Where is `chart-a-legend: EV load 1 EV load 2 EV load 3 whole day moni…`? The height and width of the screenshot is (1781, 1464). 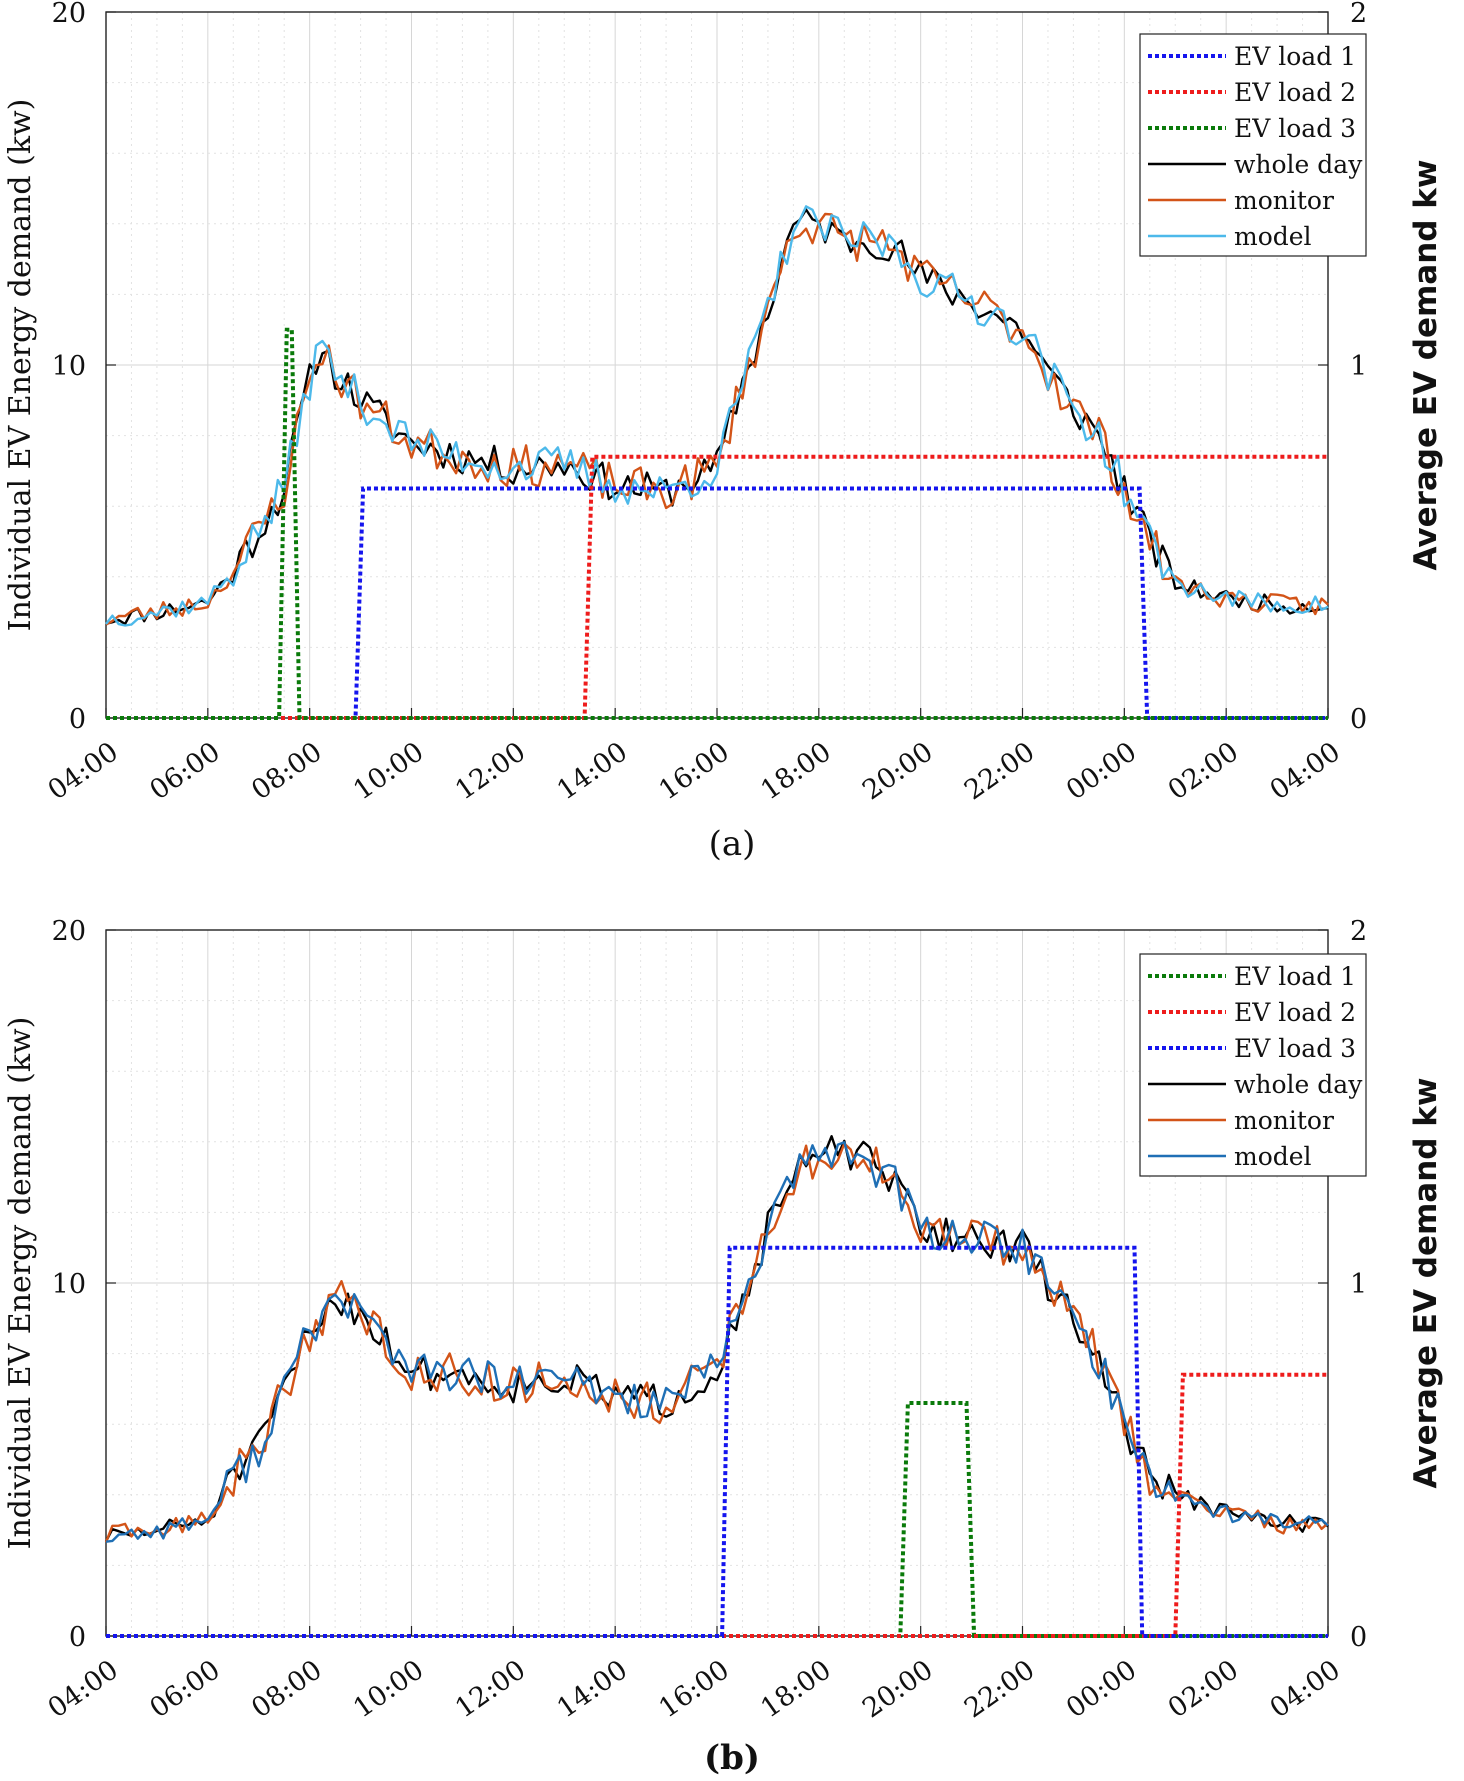
chart-a-legend: EV load 1 EV load 2 EV load 3 whole day moni… is located at coordinates (1253, 145).